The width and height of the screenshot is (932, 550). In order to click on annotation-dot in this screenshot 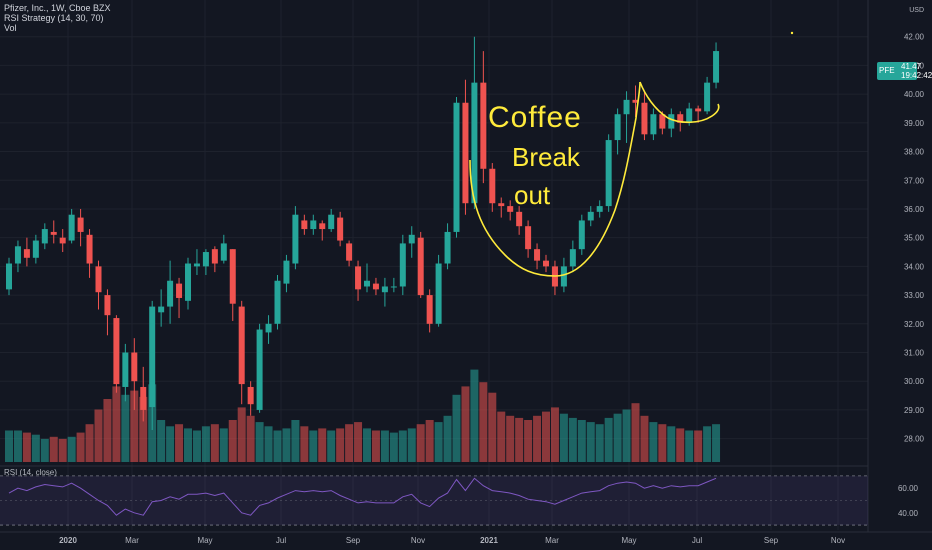, I will do `click(792, 33)`.